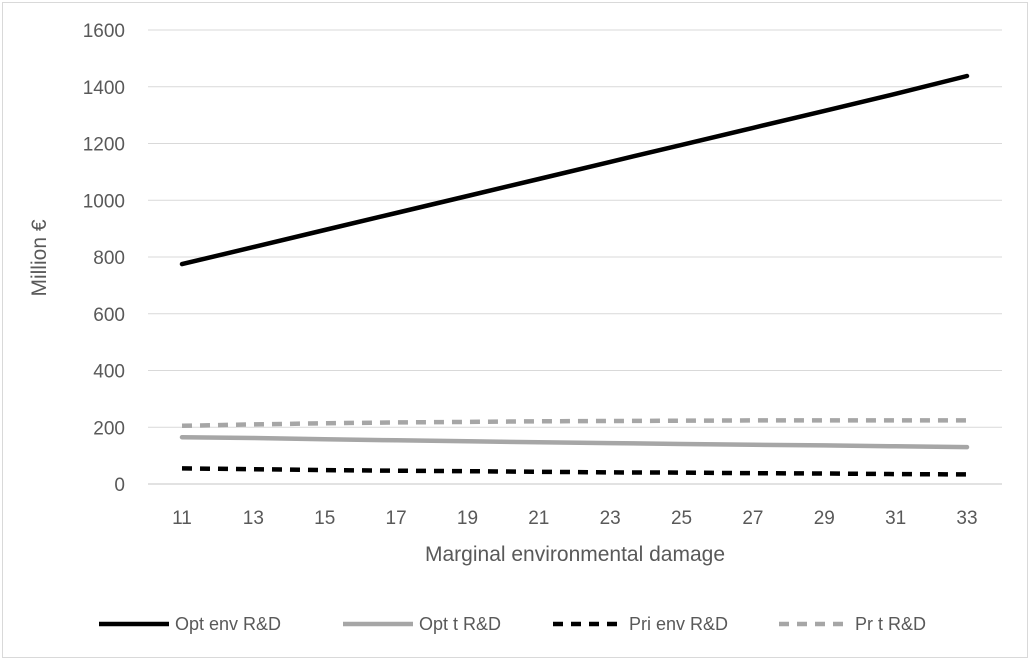 This screenshot has width=1031, height=661. Describe the element at coordinates (104, 88) in the screenshot. I see `y-tick-label: 1400` at that location.